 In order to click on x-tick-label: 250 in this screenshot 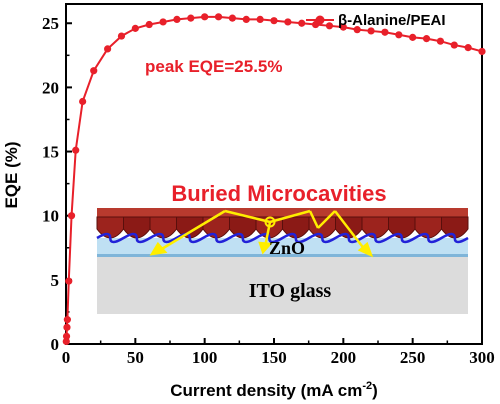, I will do `click(413, 357)`.